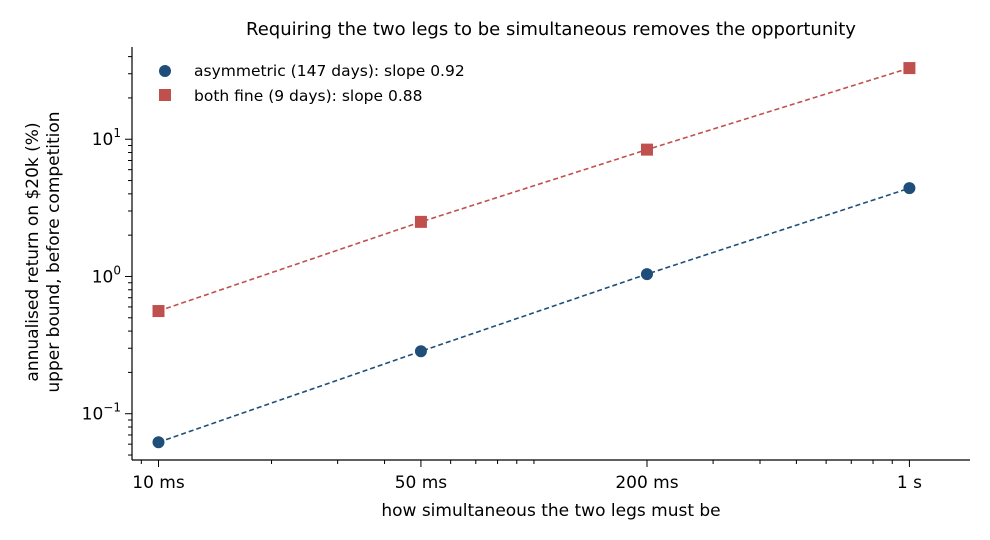 Image resolution: width=990 pixels, height=540 pixels. I want to click on x-tick-label: 1 s, so click(909, 483).